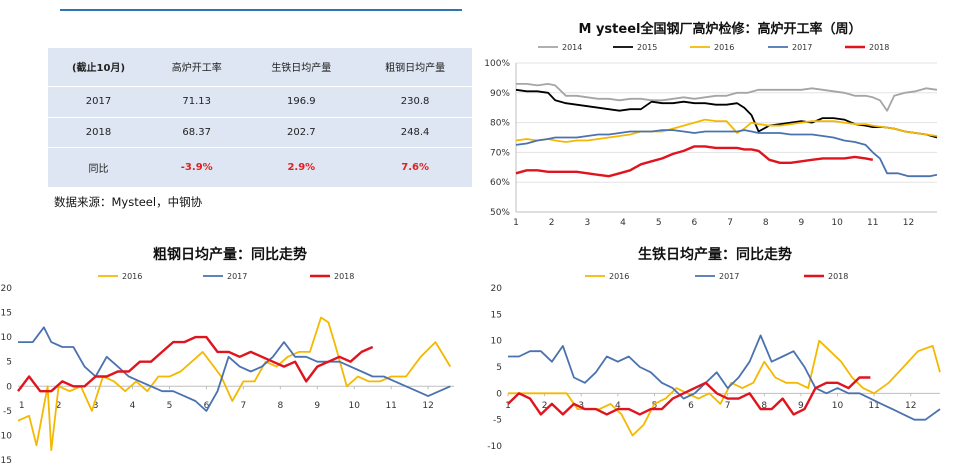  Describe the element at coordinates (301, 102) in the screenshot. I see `table-cell: 196.9` at that location.